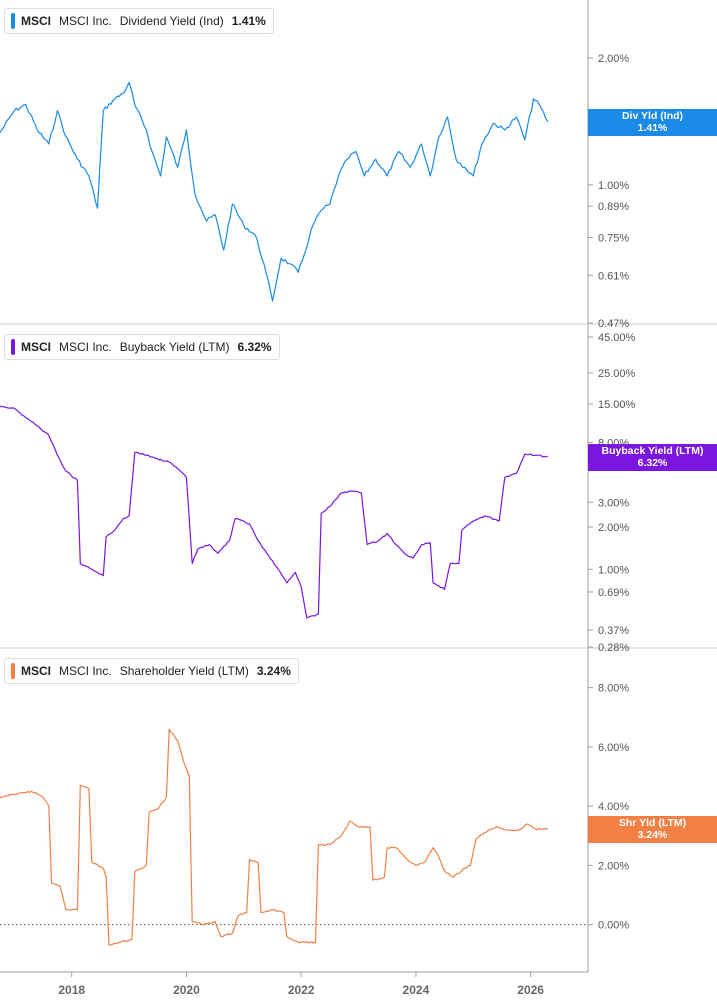  I want to click on buyback-yield-value-tag: Buyback Yield (LTM) 6.32%, so click(652, 457).